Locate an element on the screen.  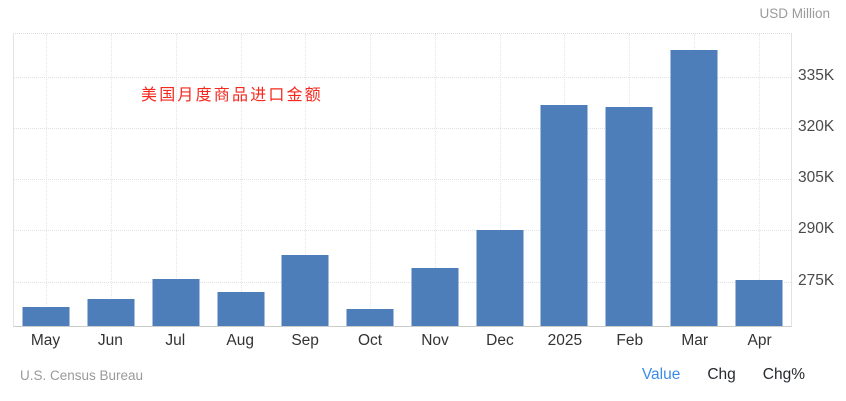
bar-slot-Dec is located at coordinates (499, 180).